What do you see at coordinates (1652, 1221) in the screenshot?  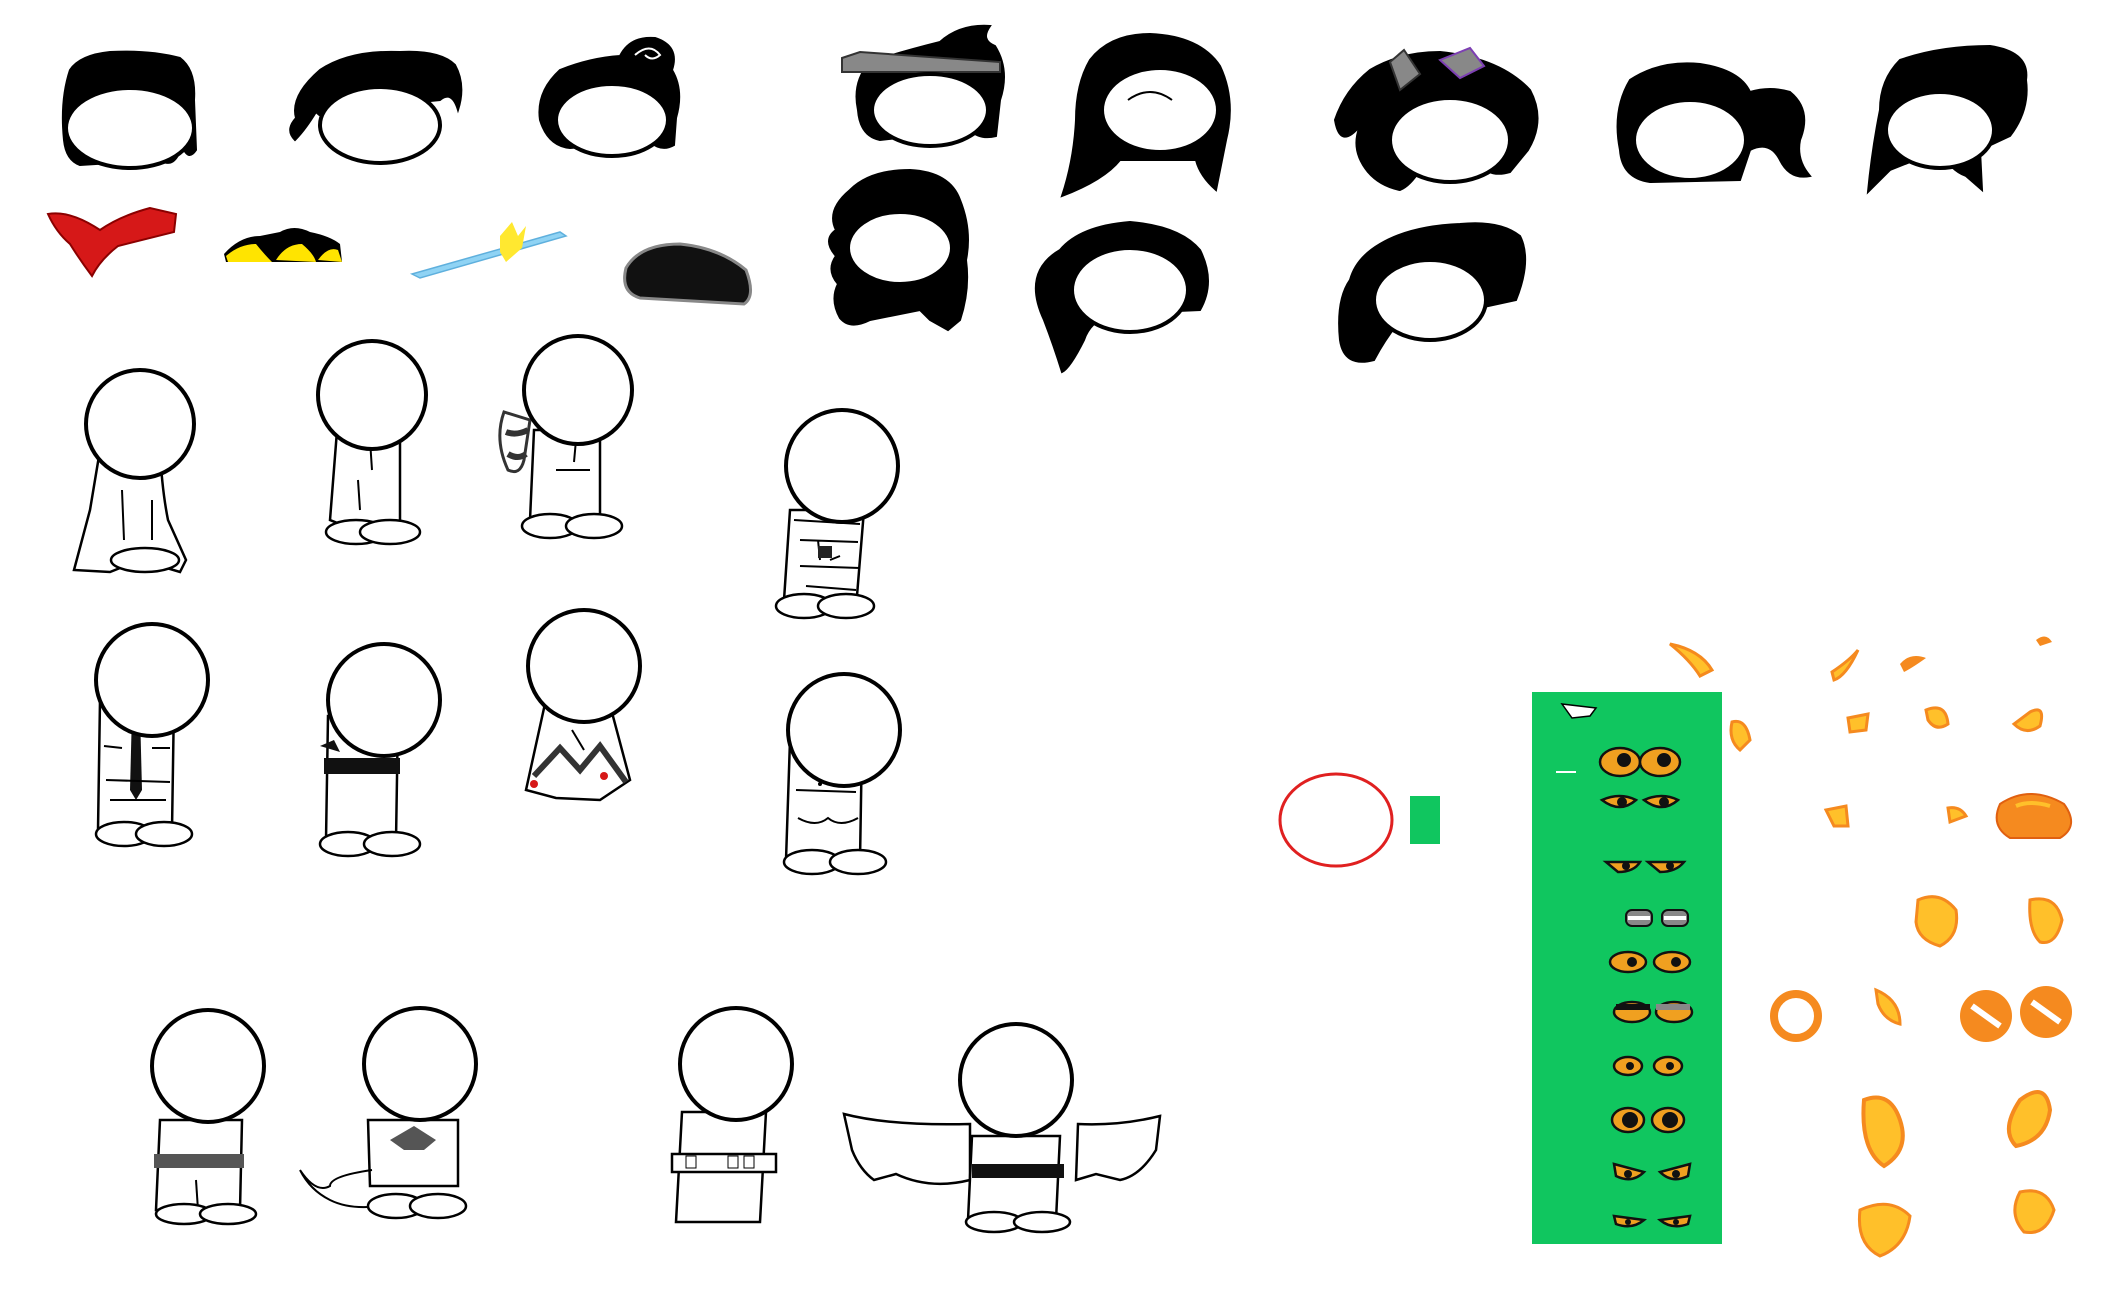 I see `eyes-10-icon` at bounding box center [1652, 1221].